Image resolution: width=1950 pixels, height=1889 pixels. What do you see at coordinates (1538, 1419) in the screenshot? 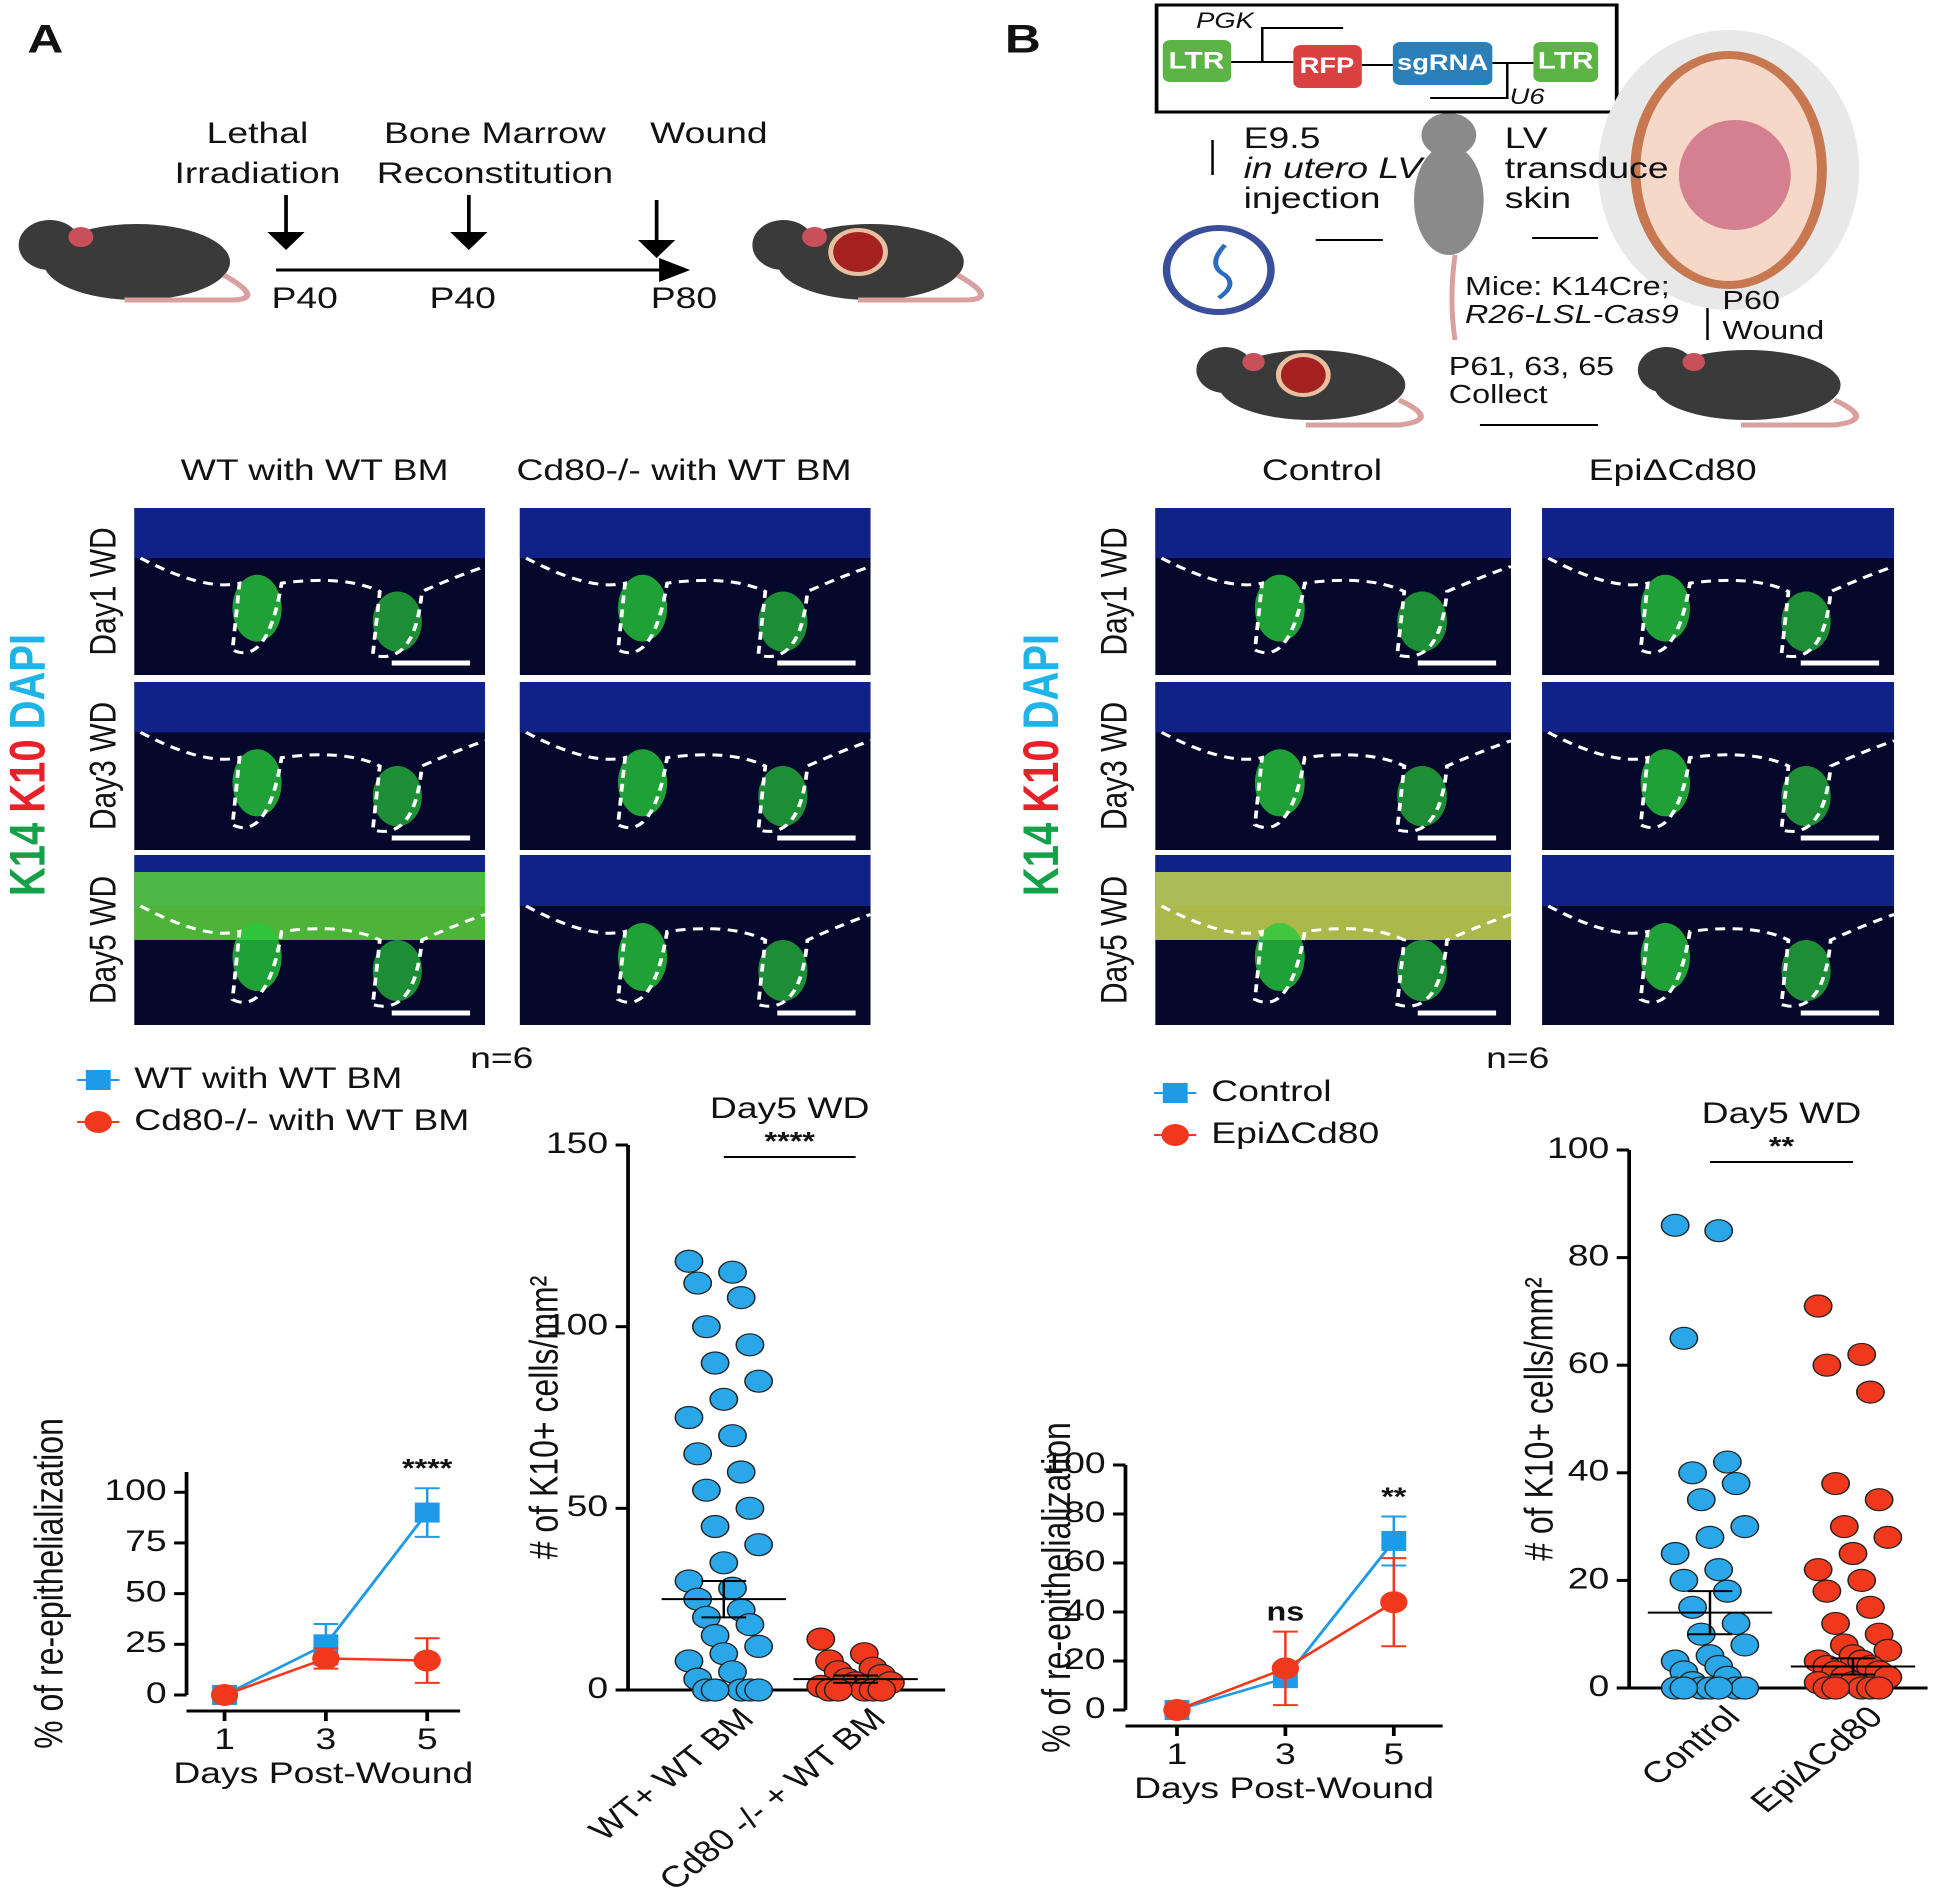
I see `y-axis-label: # of K10+ cells/mm²` at bounding box center [1538, 1419].